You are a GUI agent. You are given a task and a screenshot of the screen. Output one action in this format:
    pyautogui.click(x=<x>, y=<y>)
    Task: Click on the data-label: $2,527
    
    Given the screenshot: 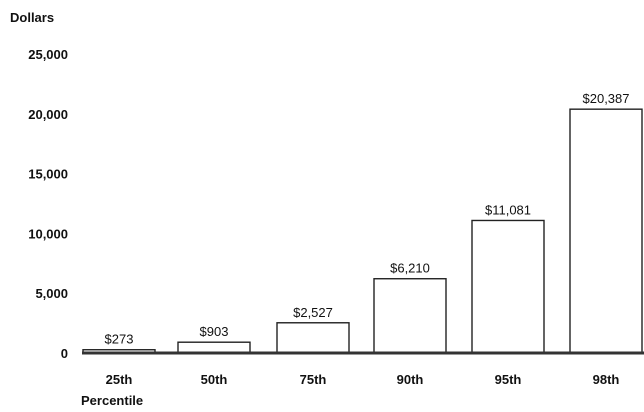 What is the action you would take?
    pyautogui.click(x=313, y=312)
    